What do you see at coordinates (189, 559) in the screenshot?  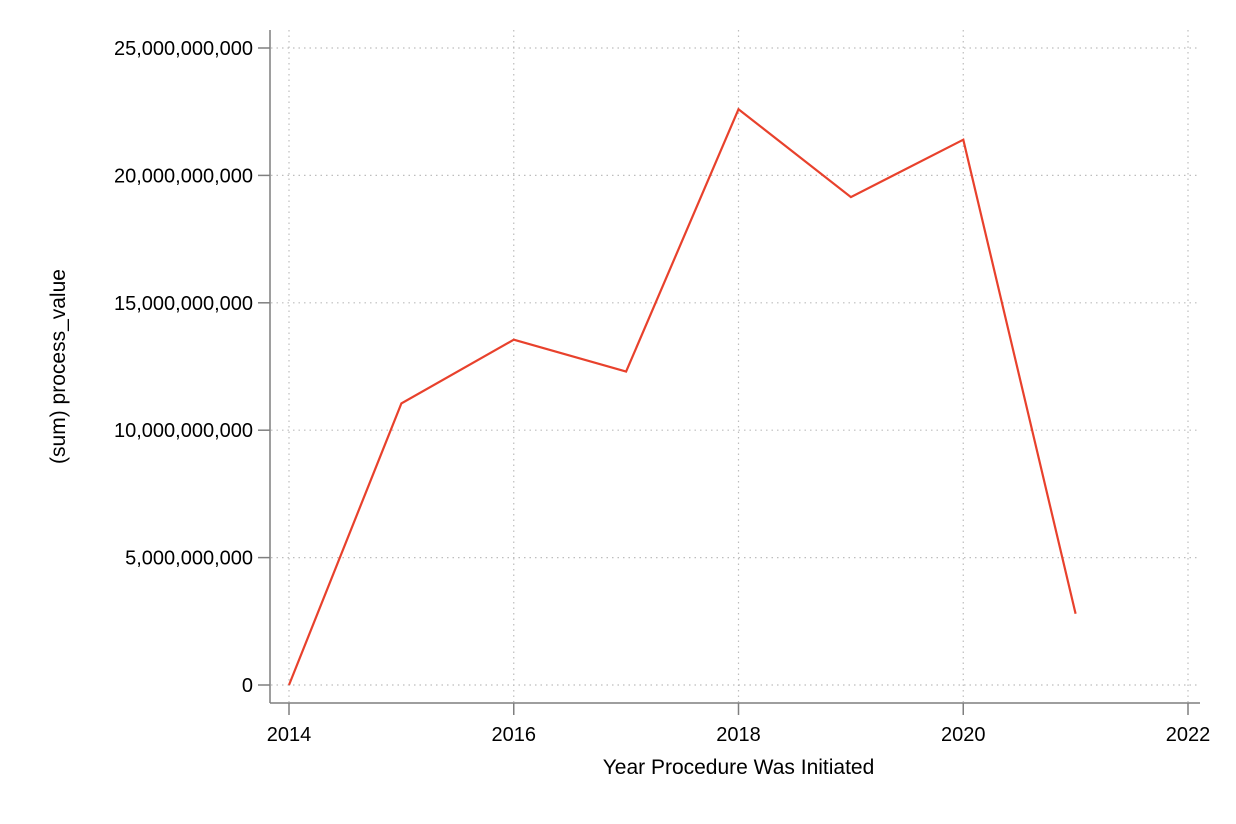 I see `y-tick-label-1: 5,000,000,000` at bounding box center [189, 559].